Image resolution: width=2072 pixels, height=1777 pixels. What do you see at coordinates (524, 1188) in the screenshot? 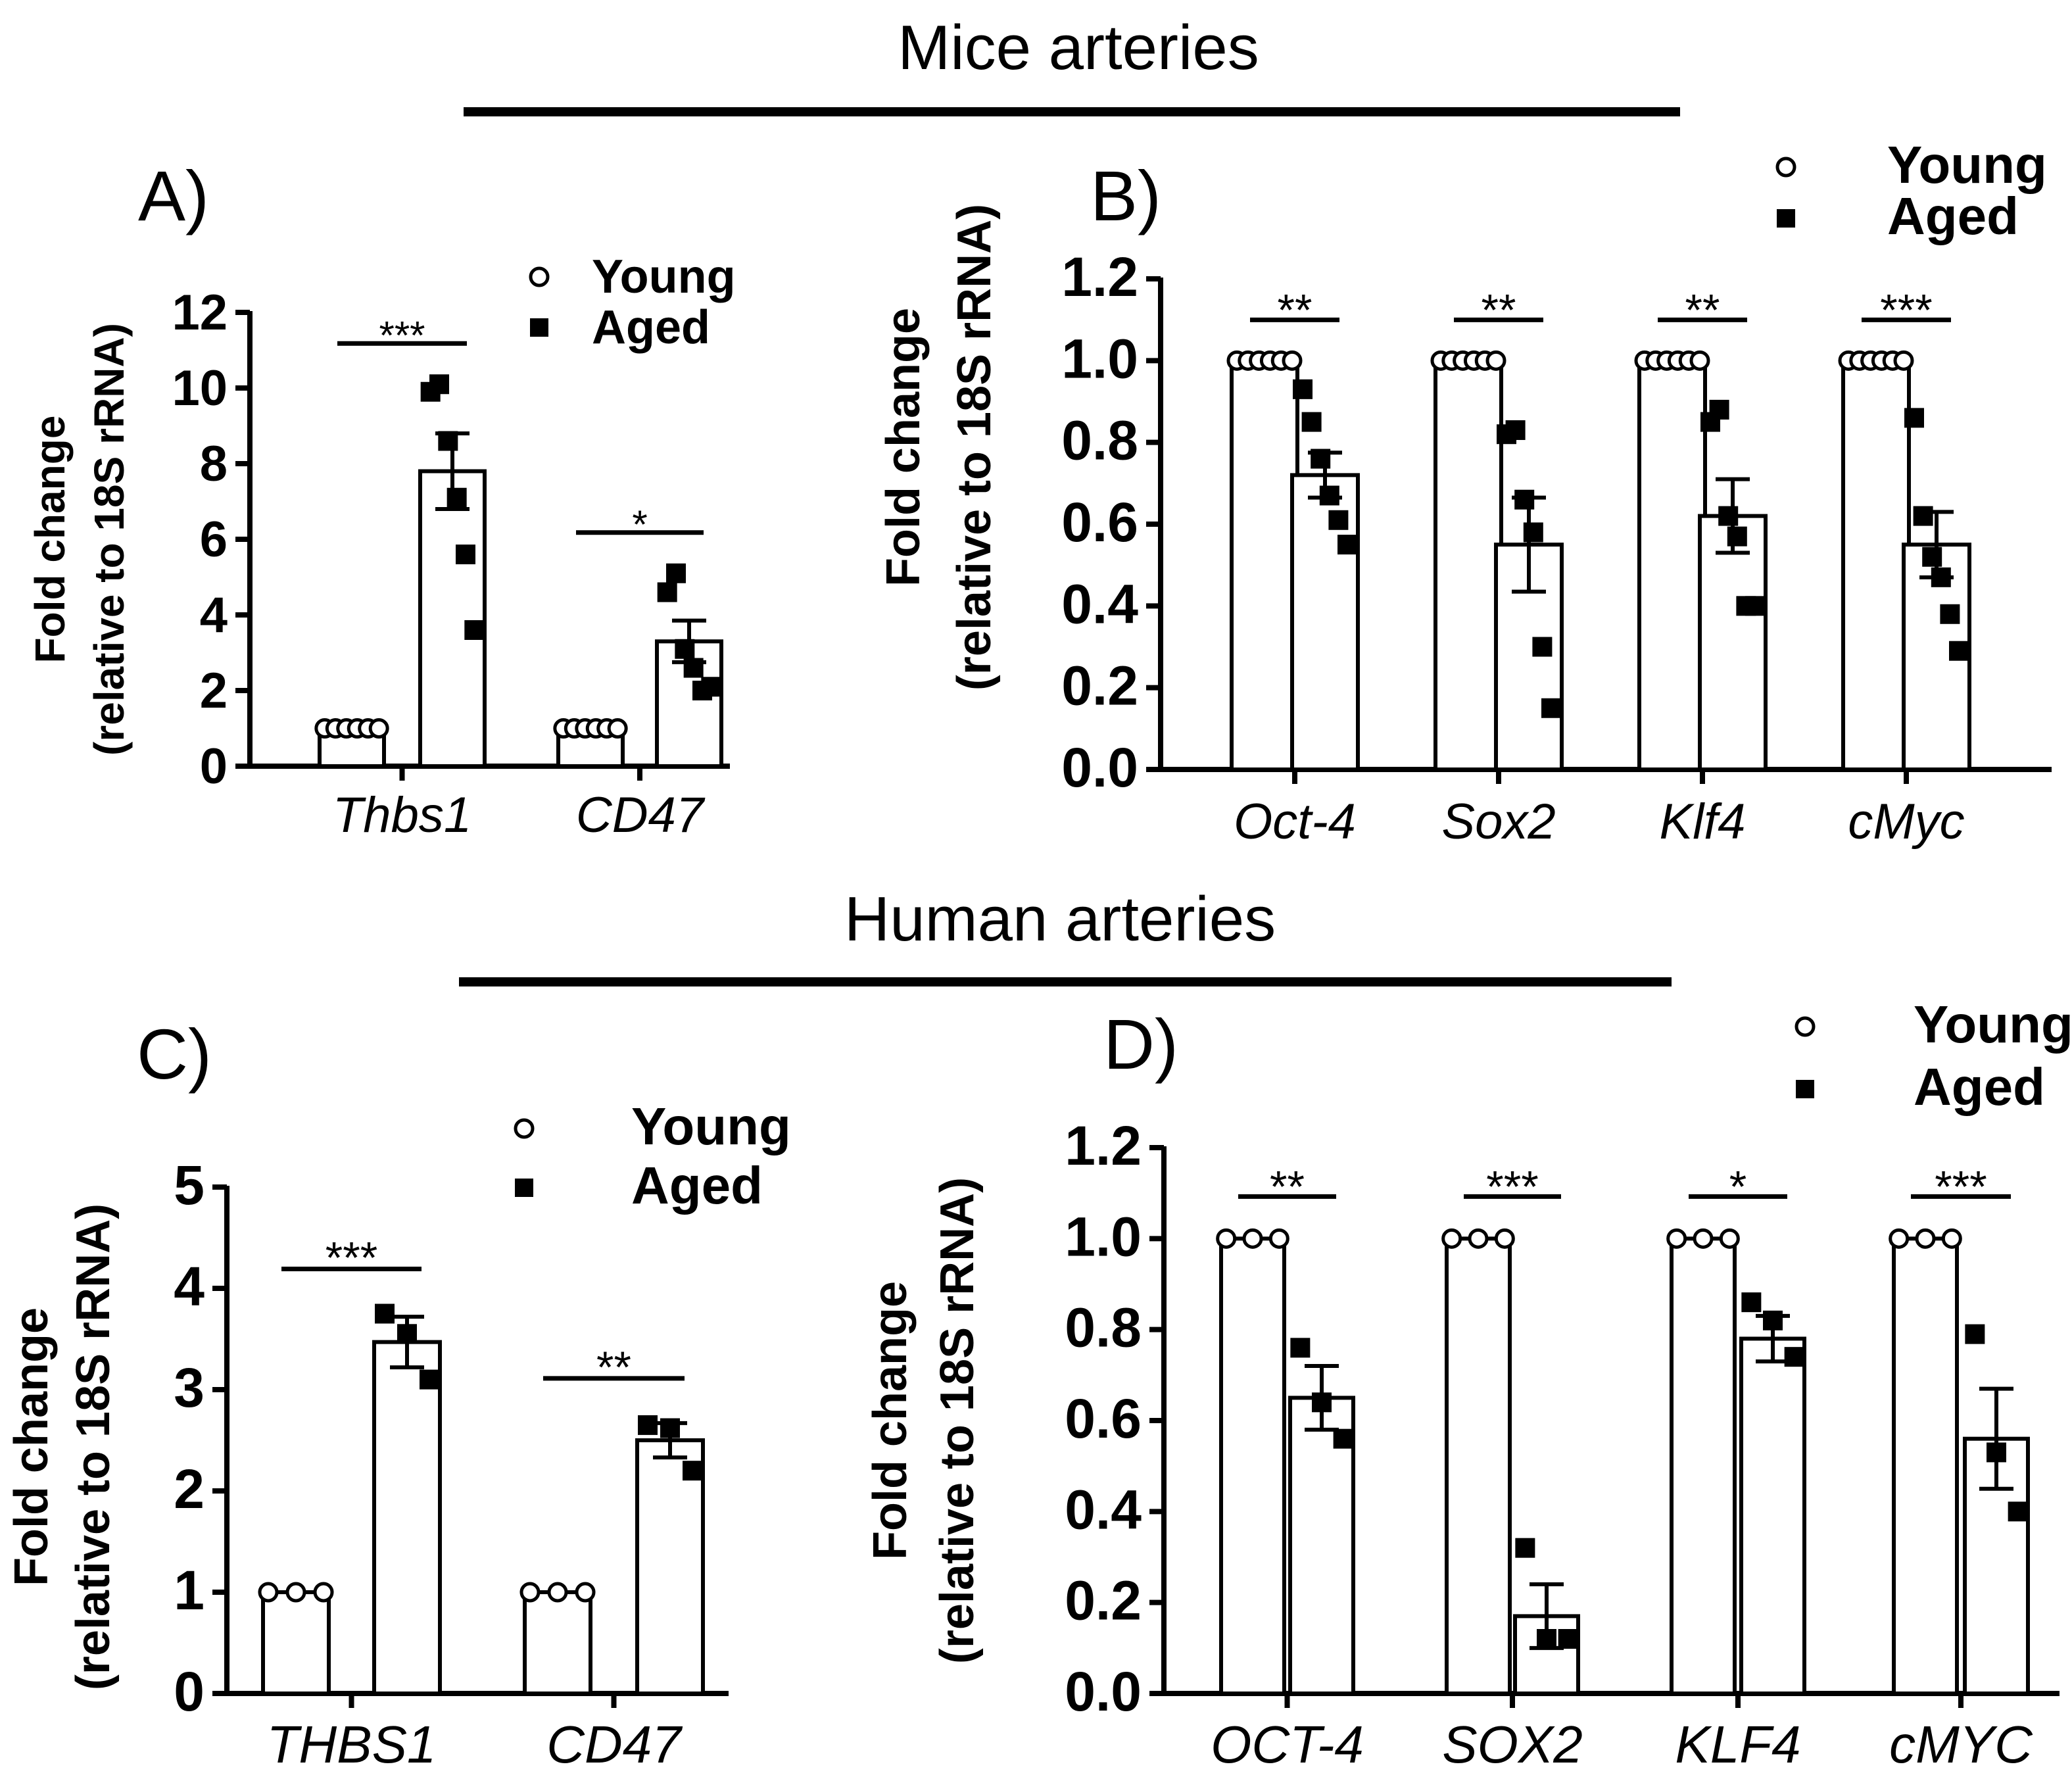
I see `legend-aged-marker` at bounding box center [524, 1188].